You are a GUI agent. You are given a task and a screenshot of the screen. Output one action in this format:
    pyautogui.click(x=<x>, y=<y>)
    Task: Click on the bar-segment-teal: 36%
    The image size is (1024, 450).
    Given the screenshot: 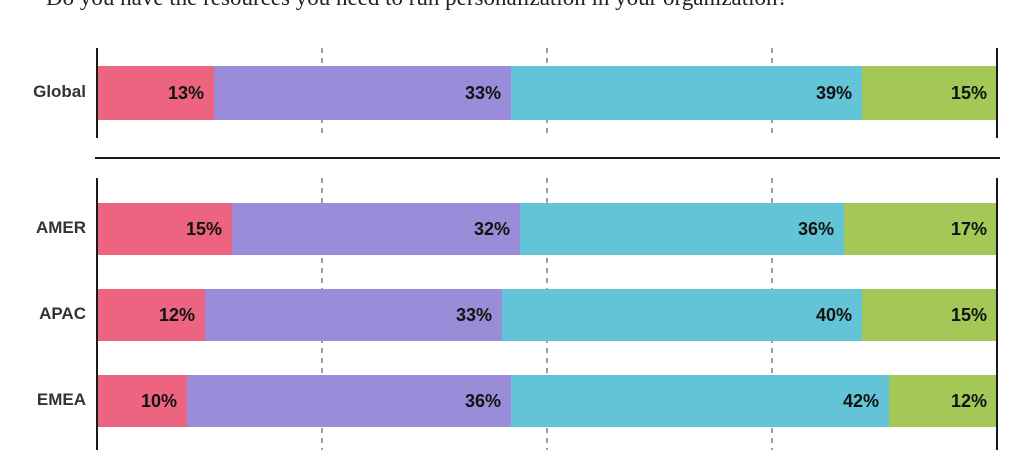 What is the action you would take?
    pyautogui.click(x=682, y=229)
    